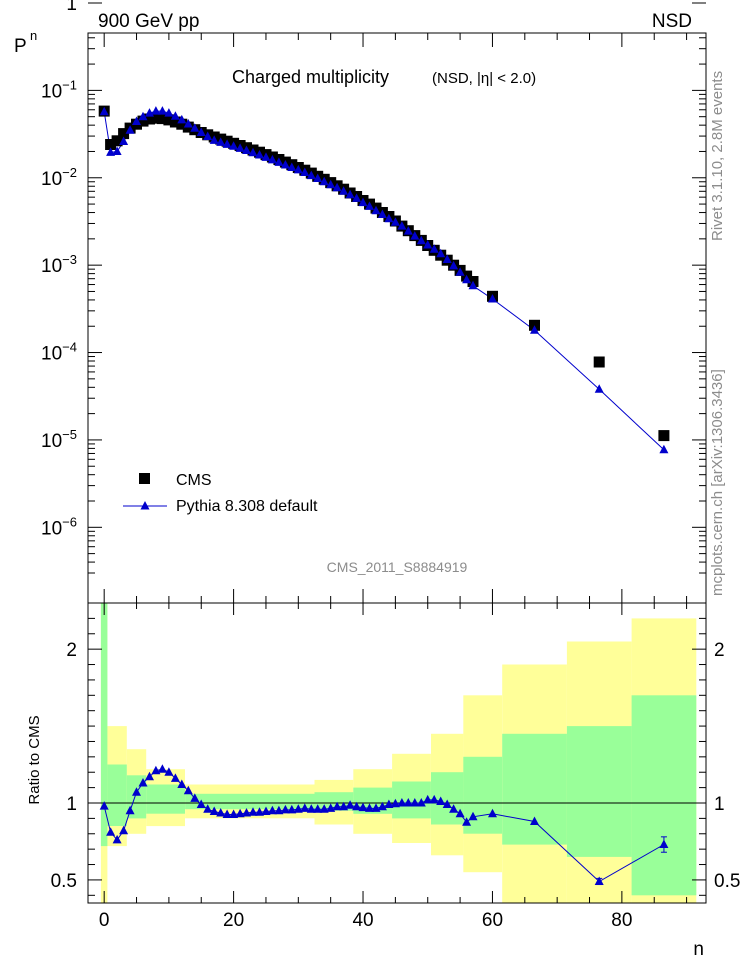 Image resolution: width=746 pixels, height=972 pixels. Describe the element at coordinates (362, 920) in the screenshot. I see `x-tick-label: 40` at that location.